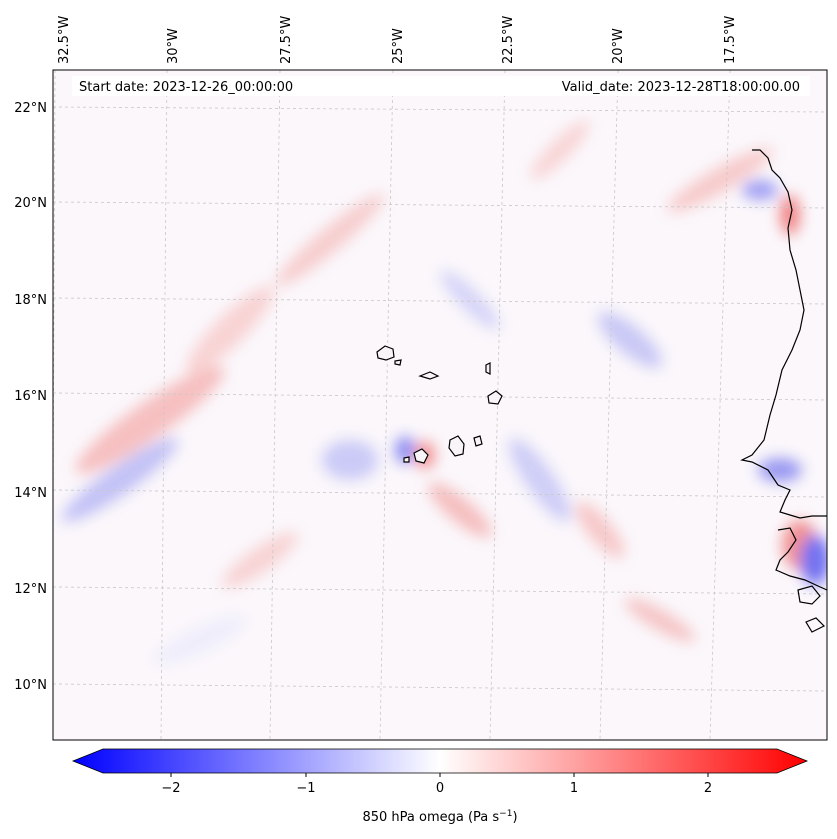 The width and height of the screenshot is (837, 839). What do you see at coordinates (456, 446) in the screenshot?
I see `santiago-island` at bounding box center [456, 446].